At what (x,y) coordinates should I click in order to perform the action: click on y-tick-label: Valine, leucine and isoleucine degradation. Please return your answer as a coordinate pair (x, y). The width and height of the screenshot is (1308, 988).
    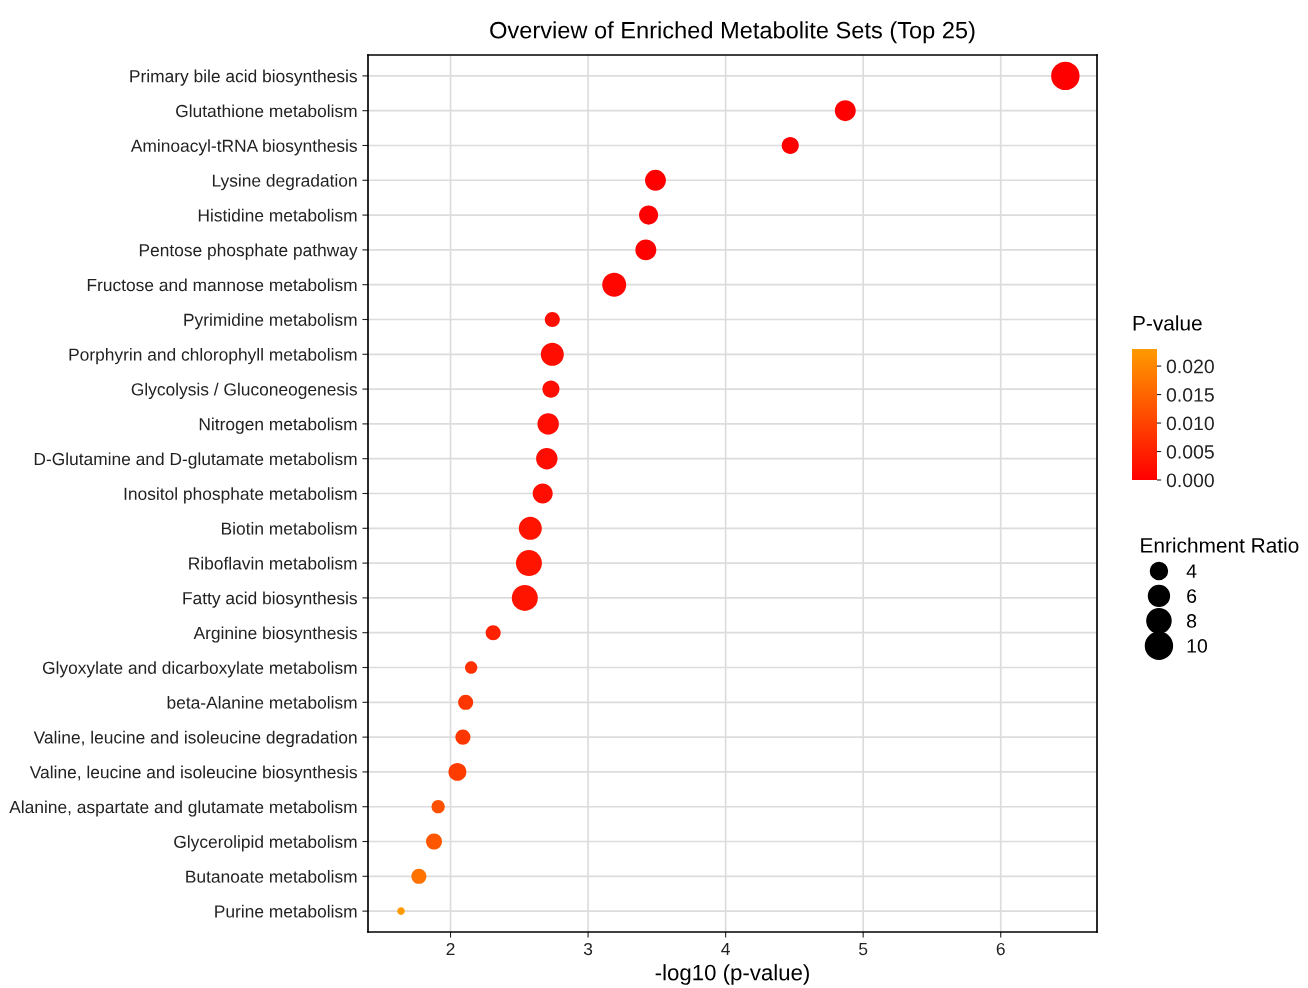
    Looking at the image, I should click on (195, 738).